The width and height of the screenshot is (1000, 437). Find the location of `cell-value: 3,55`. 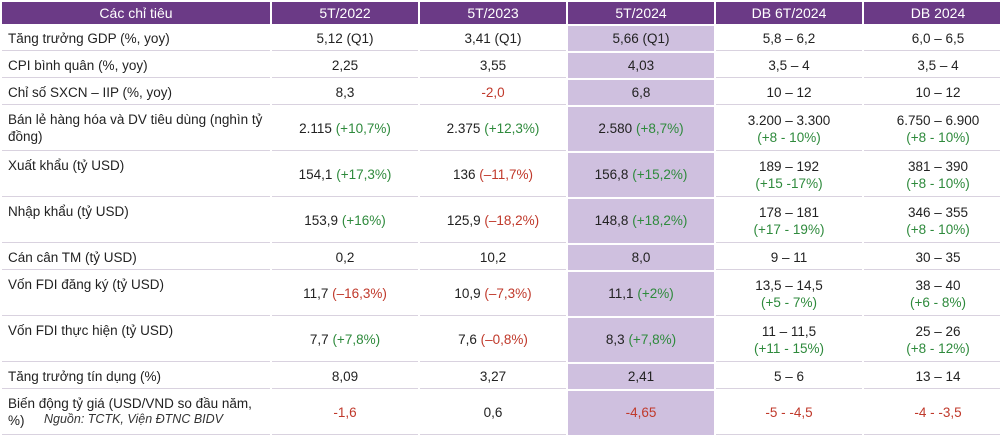

cell-value: 3,55 is located at coordinates (493, 65).